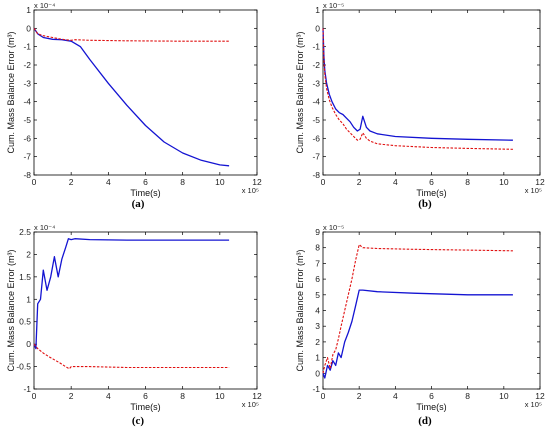 Image resolution: width=550 pixels, height=435 pixels. What do you see at coordinates (317, 279) in the screenshot?
I see `y-tick-label: 6` at bounding box center [317, 279].